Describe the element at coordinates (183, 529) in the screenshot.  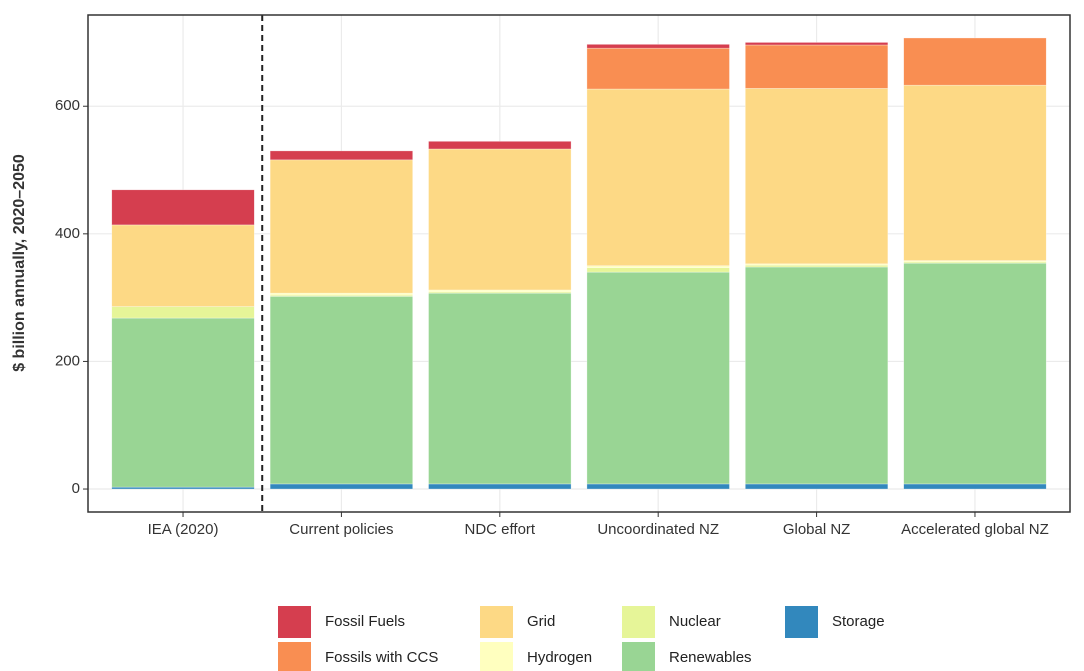
I see `x-tick-label: IEA (2020)` at that location.